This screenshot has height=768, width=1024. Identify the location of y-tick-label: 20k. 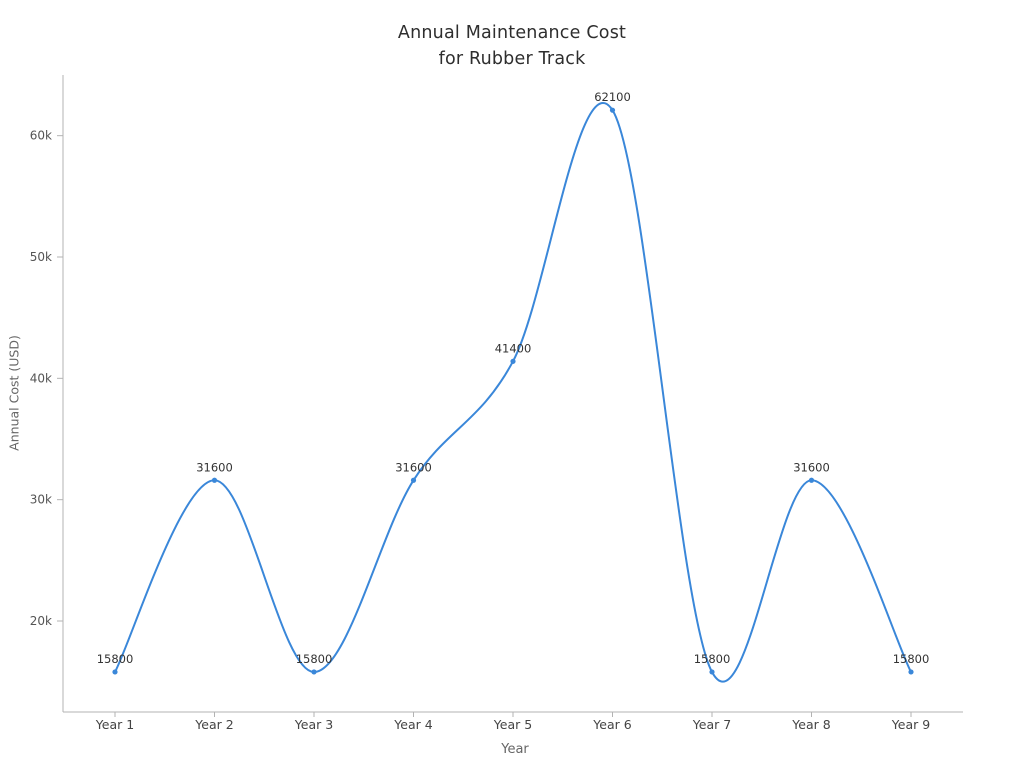
(41, 621).